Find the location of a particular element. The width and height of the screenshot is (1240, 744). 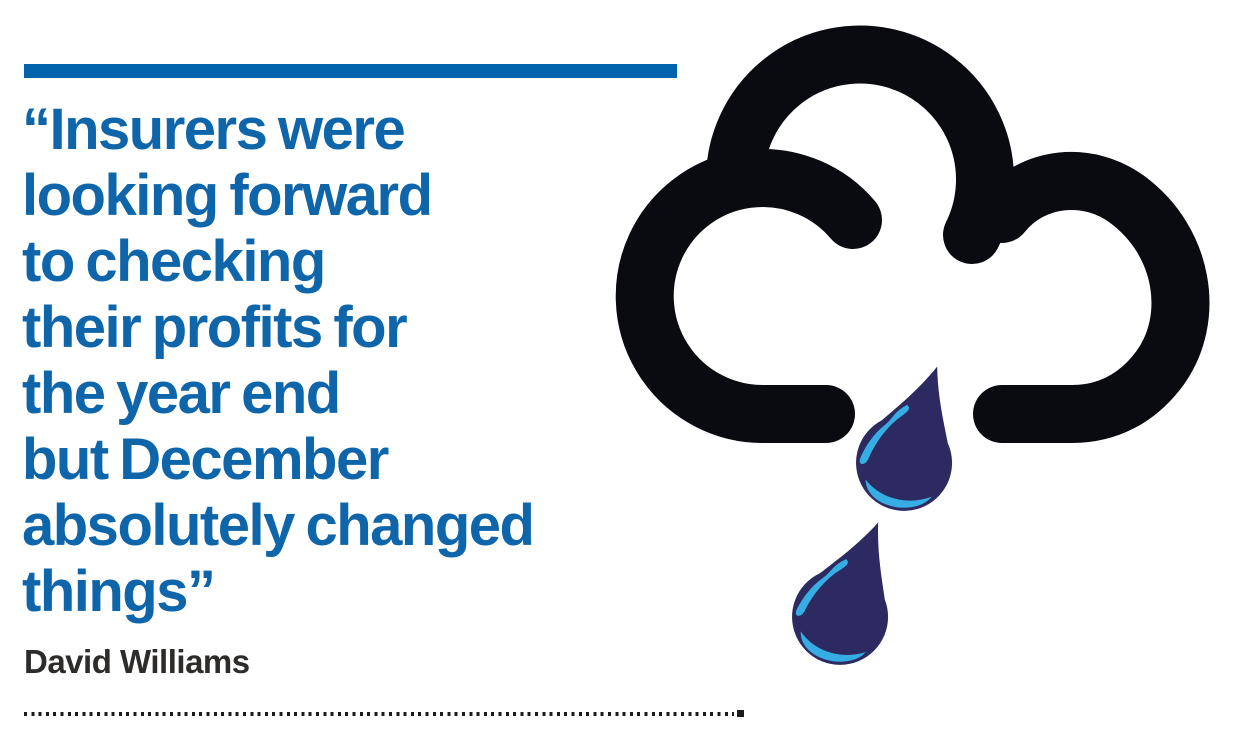

divider-end-dot is located at coordinates (740, 713).